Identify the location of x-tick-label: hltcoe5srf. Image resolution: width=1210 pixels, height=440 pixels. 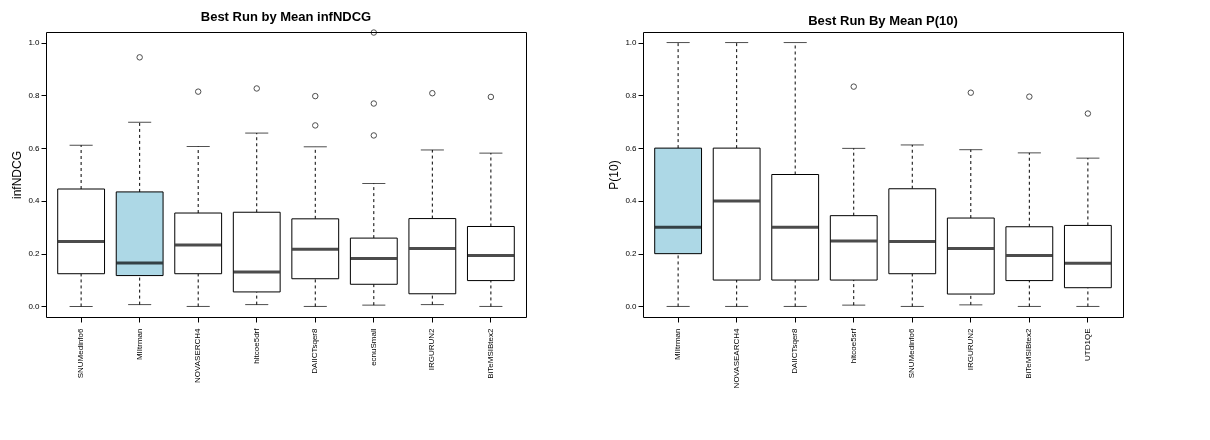
(853, 345).